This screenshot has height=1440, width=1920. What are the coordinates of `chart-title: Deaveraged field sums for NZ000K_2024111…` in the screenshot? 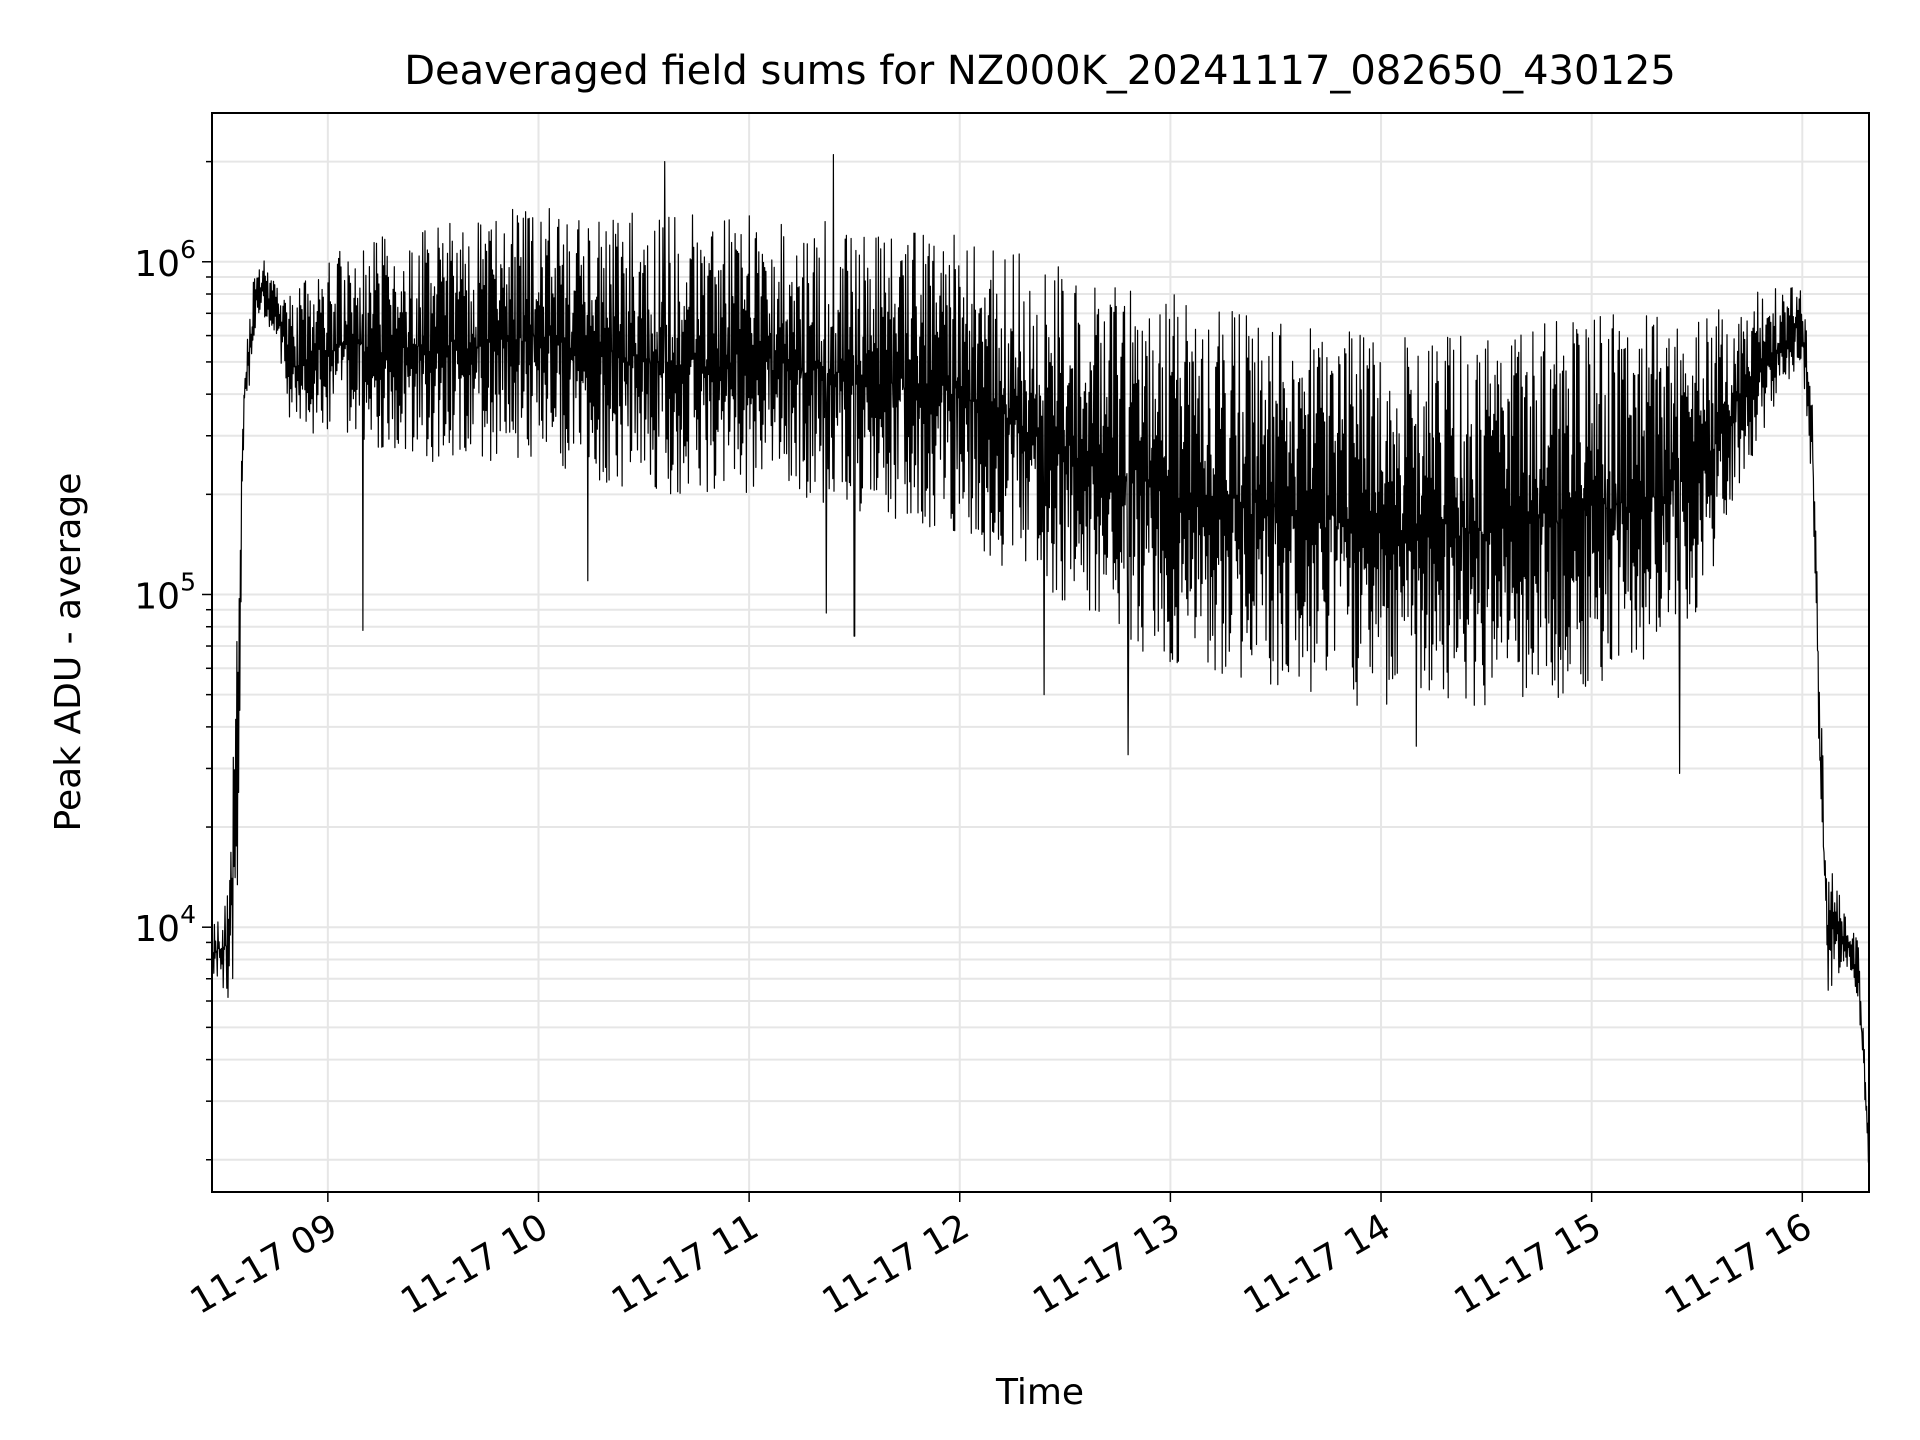 It's located at (1040, 71).